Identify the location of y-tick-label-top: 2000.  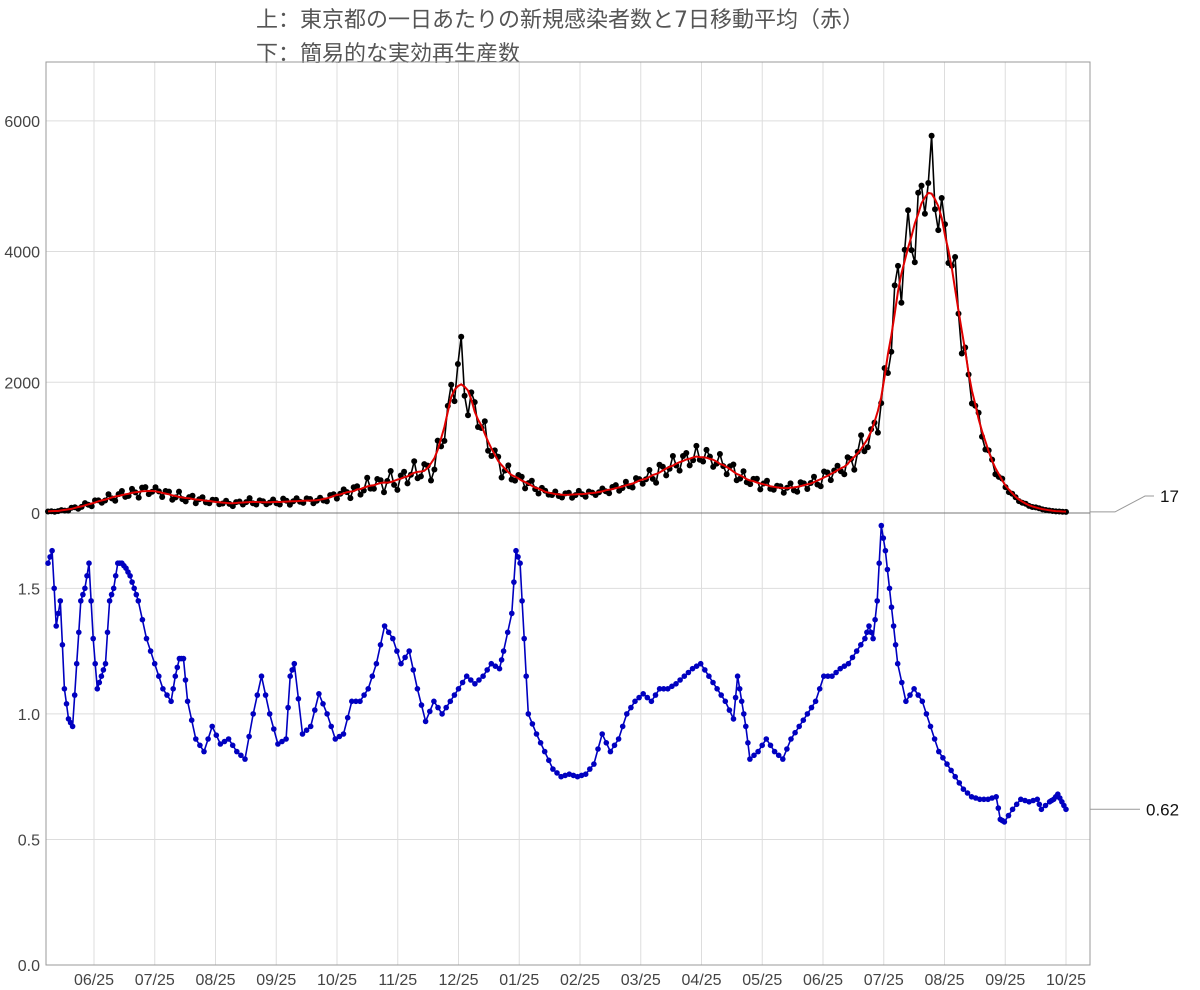
(22, 383).